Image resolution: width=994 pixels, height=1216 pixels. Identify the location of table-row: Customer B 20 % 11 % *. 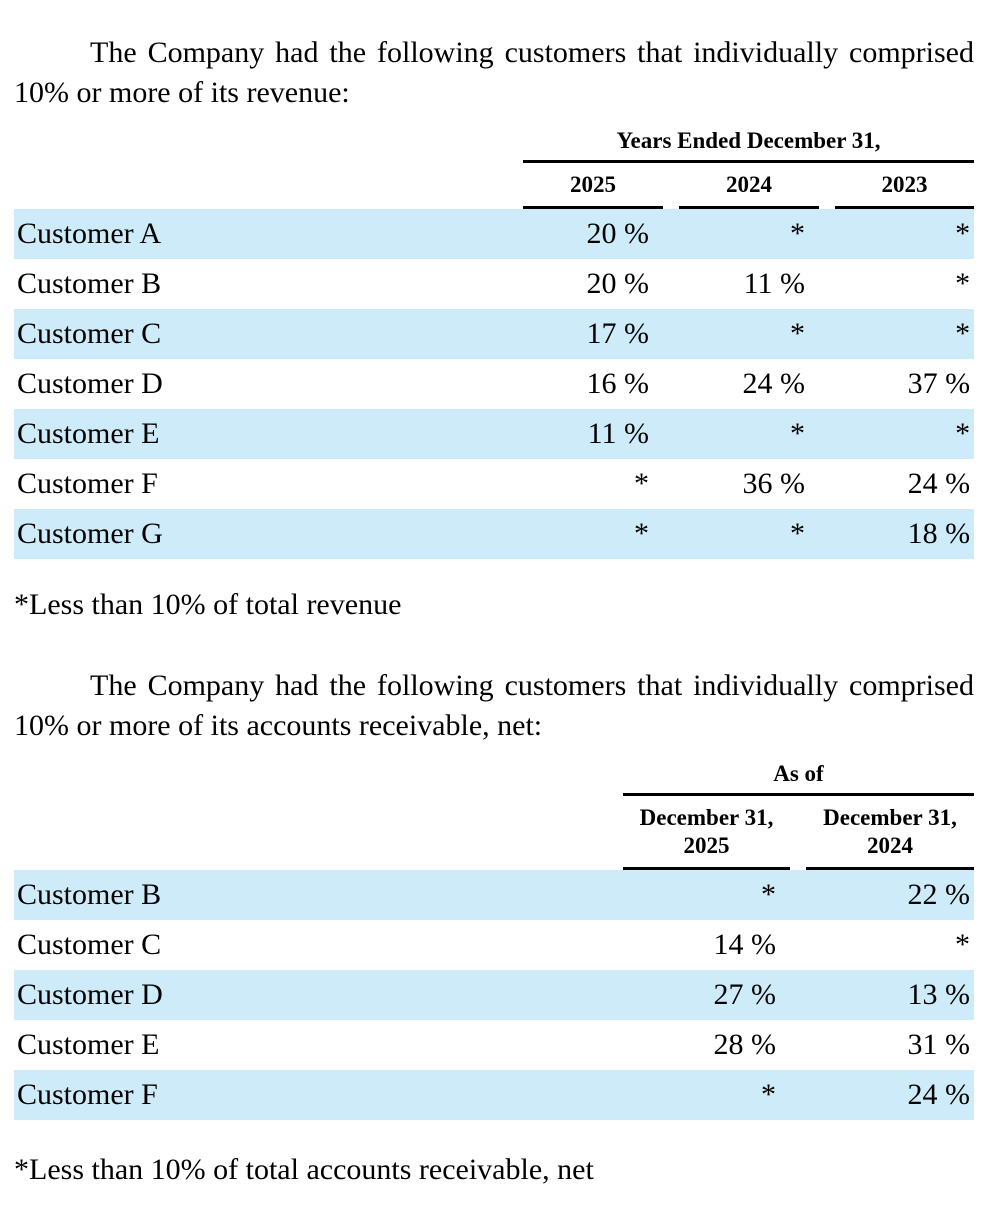
(494, 284).